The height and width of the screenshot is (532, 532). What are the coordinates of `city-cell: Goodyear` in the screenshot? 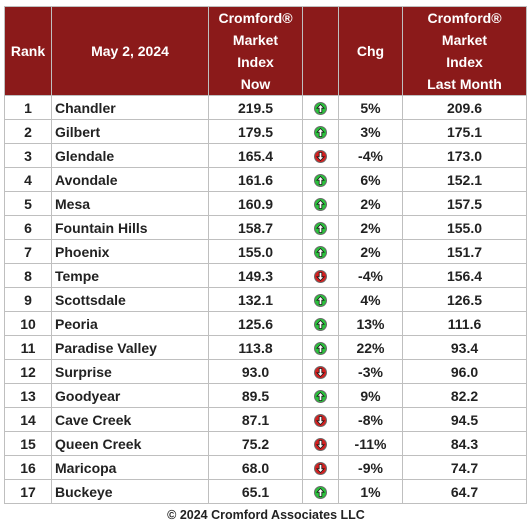 It's located at (130, 395).